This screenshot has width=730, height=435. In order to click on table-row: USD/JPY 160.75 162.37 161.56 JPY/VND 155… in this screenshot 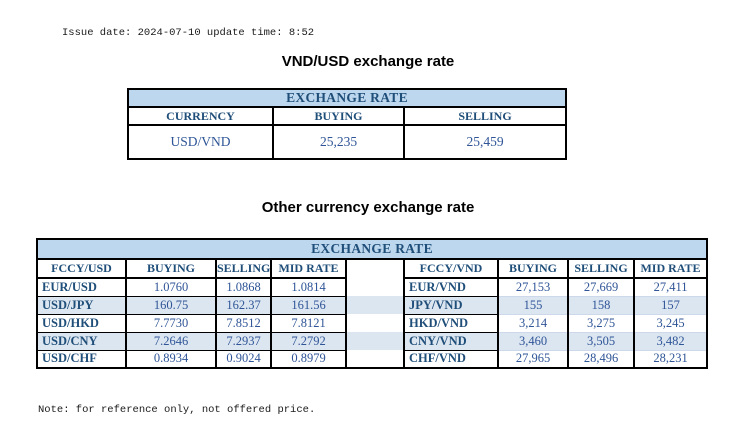, I will do `click(372, 305)`.